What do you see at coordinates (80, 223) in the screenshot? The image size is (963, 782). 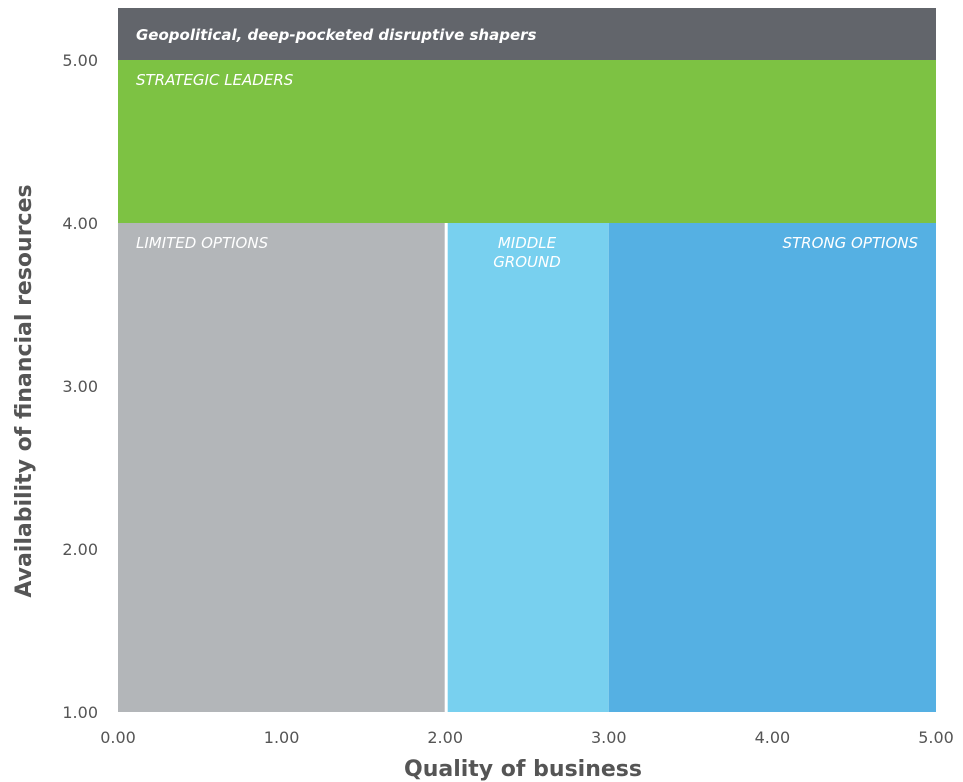 I see `y-tick-label: 4.00` at bounding box center [80, 223].